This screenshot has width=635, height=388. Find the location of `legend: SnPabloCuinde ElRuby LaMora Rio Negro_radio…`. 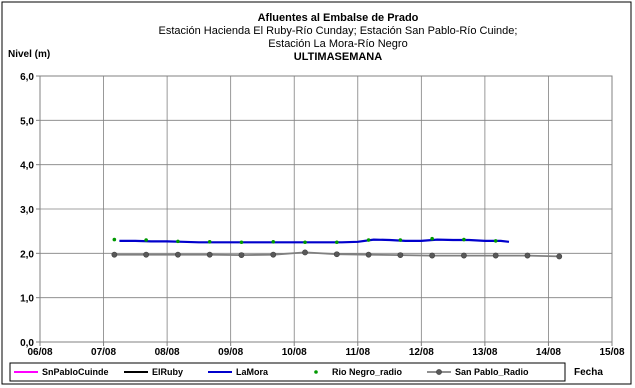

legend: SnPabloCuinde ElRuby LaMora Rio Negro_radio… is located at coordinates (271, 372).